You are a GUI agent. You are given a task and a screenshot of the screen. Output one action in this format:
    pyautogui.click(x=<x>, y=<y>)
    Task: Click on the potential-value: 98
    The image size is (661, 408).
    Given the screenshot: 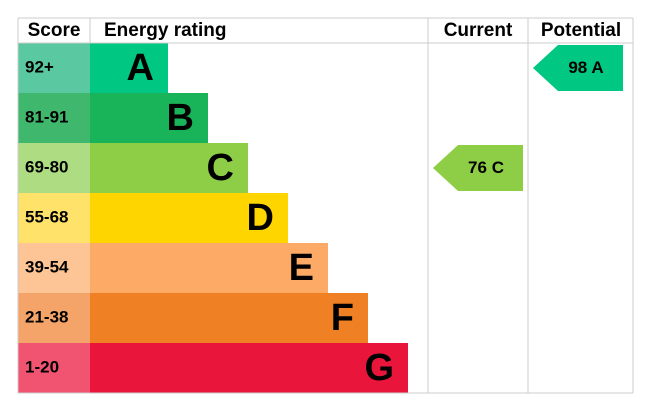 What is the action you would take?
    pyautogui.click(x=577, y=67)
    